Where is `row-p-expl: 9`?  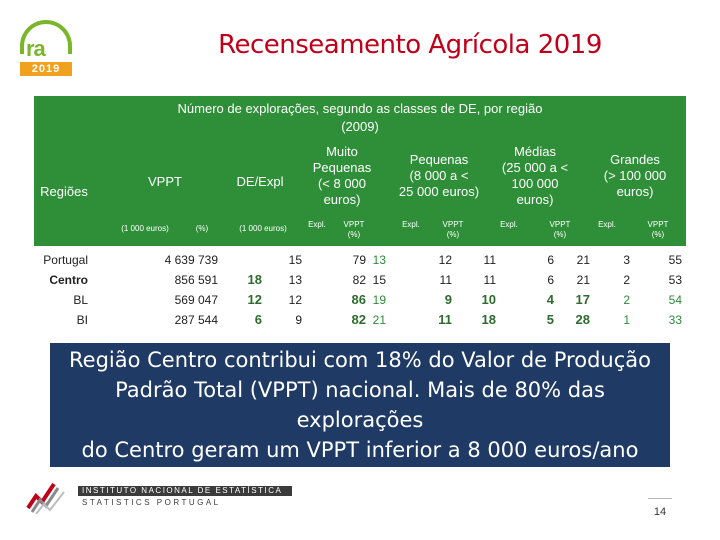 row-p-expl: 9 is located at coordinates (448, 299).